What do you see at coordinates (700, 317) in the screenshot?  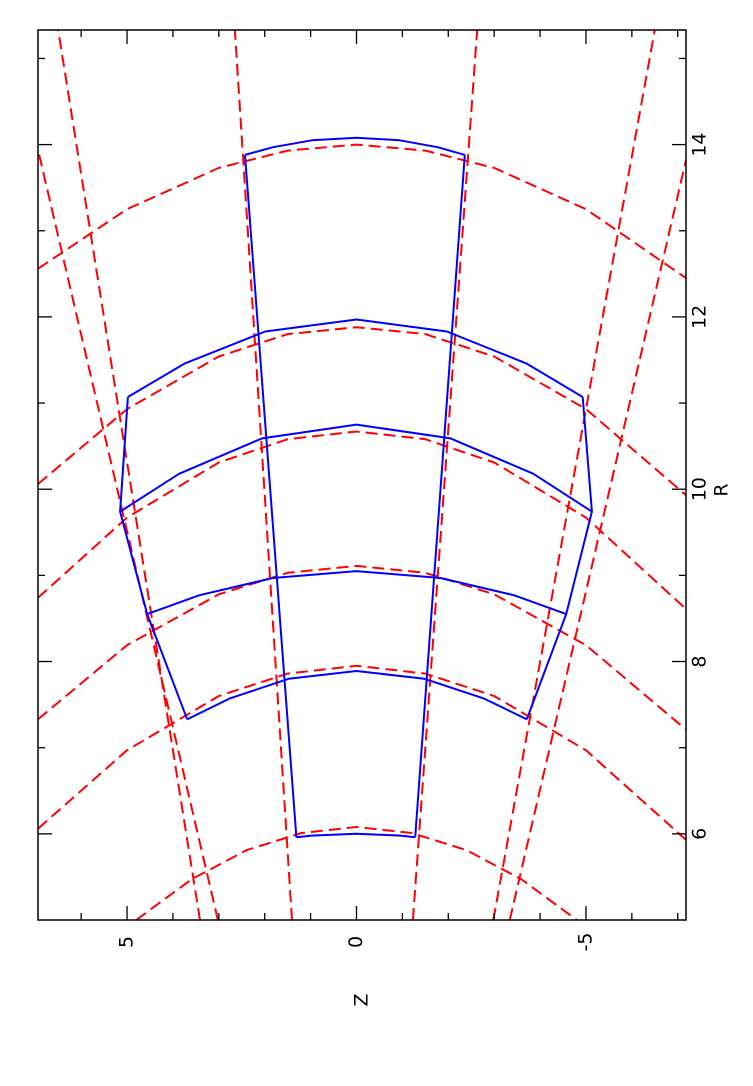 I see `x-tick-label: 12` at bounding box center [700, 317].